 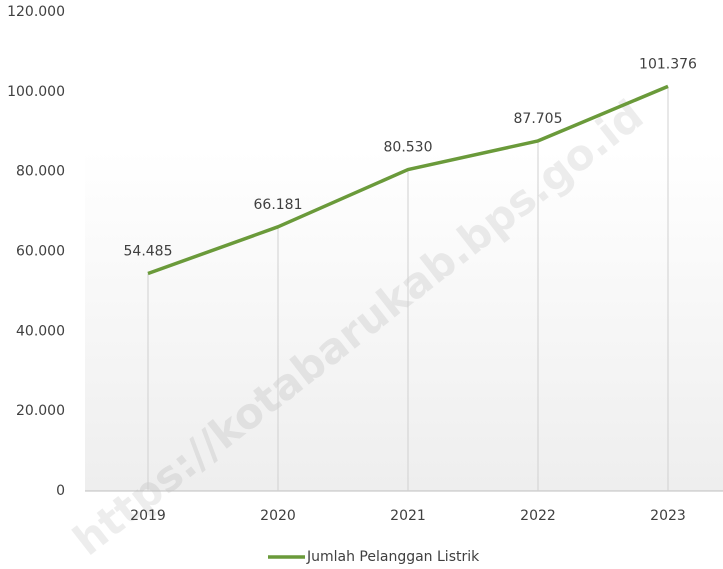 What do you see at coordinates (60, 491) in the screenshot?
I see `y-tick-label: 0` at bounding box center [60, 491].